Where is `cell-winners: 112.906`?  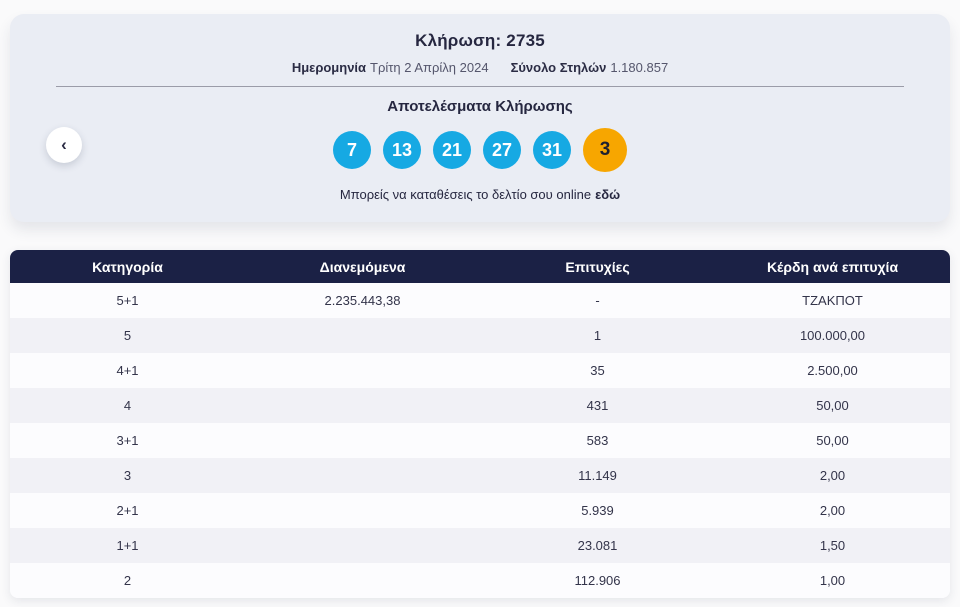 cell-winners: 112.906 is located at coordinates (597, 580).